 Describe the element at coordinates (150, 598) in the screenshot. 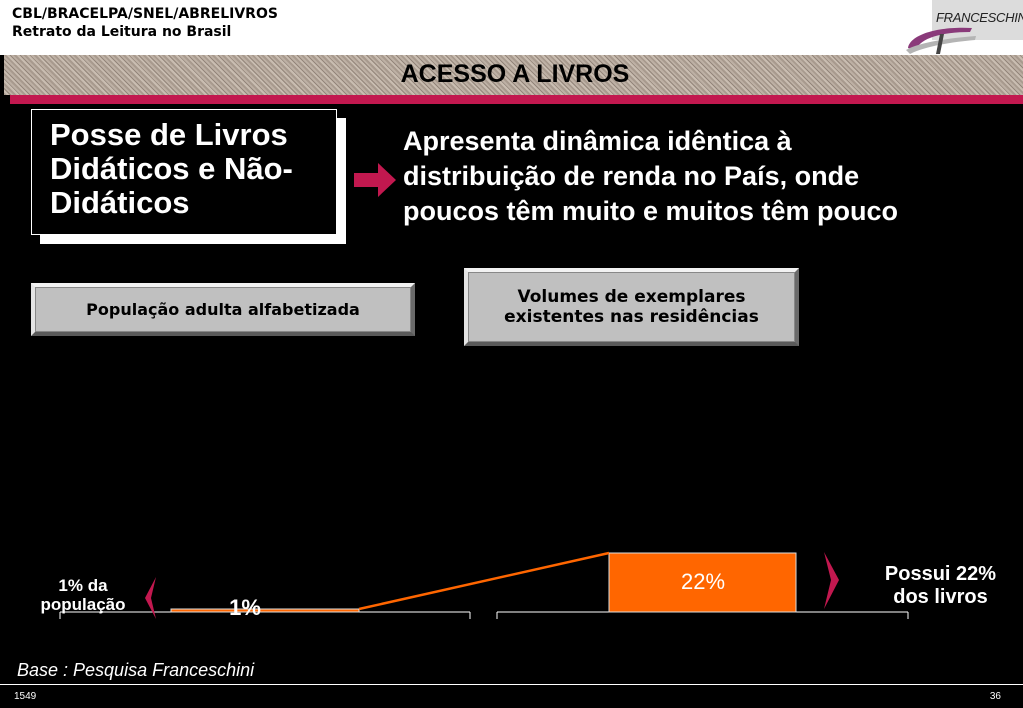

I see `chevron-left-icon` at that location.